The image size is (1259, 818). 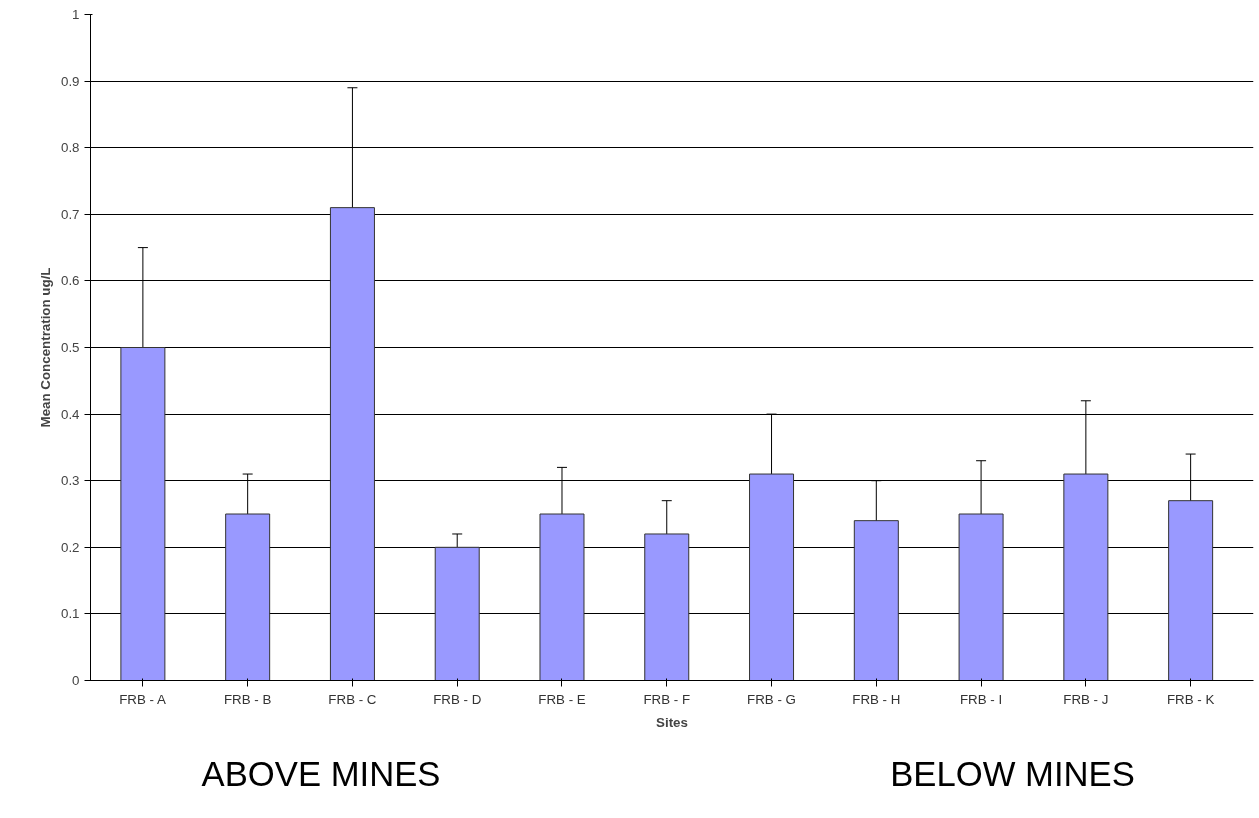 I want to click on x-tick-label: FRB - K, so click(x=1190, y=699).